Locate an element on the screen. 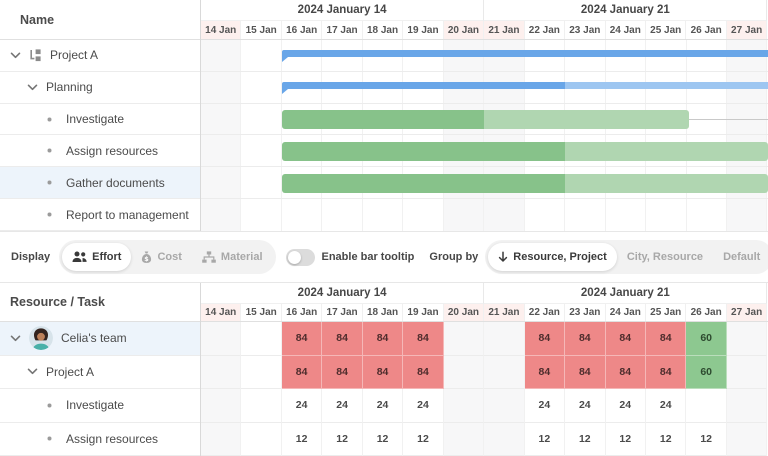  resource-row-label: Investigate is located at coordinates (95, 405).